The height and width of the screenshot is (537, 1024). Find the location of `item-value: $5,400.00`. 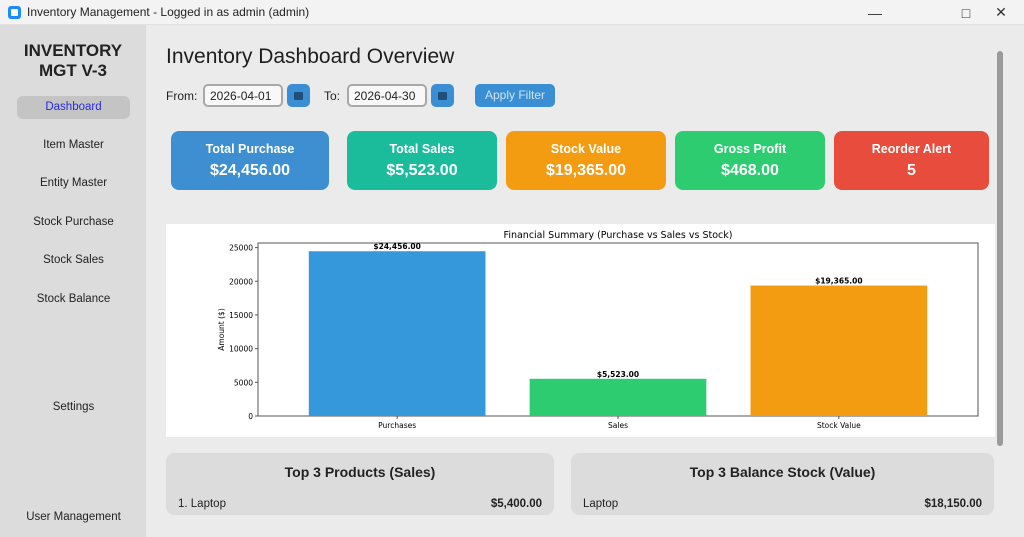

item-value: $5,400.00 is located at coordinates (516, 504).